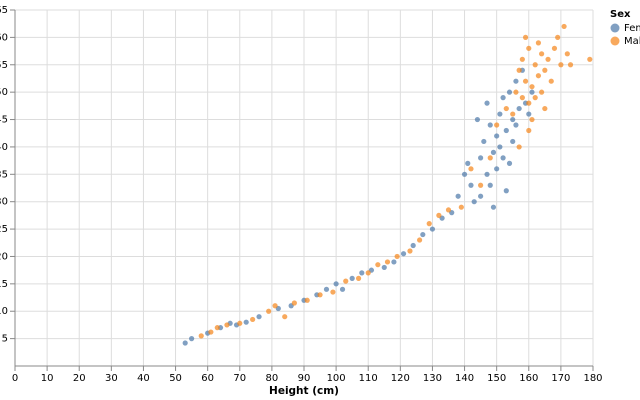  What do you see at coordinates (4, 65) in the screenshot?
I see `y-tick-label: 55` at bounding box center [4, 65].